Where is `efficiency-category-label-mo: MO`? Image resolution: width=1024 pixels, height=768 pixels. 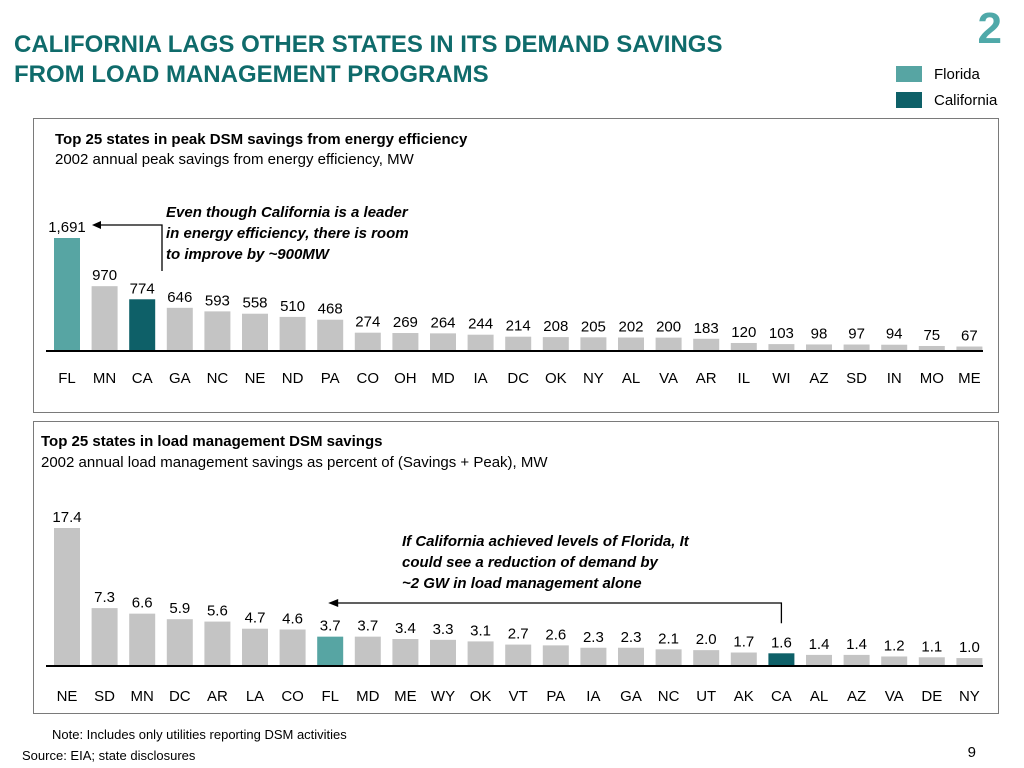
efficiency-category-label-mo: MO is located at coordinates (932, 378).